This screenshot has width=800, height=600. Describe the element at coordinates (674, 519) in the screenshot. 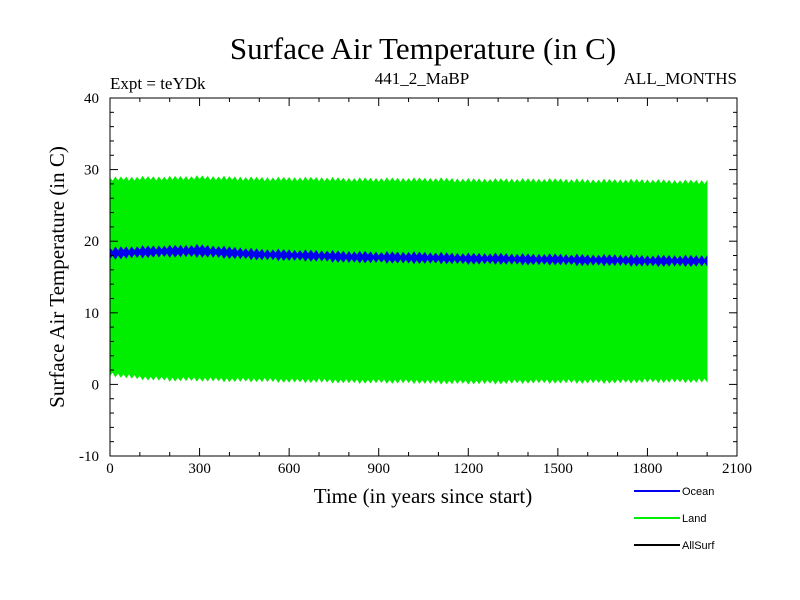

I see `legend: Ocean Land AllSurf` at that location.